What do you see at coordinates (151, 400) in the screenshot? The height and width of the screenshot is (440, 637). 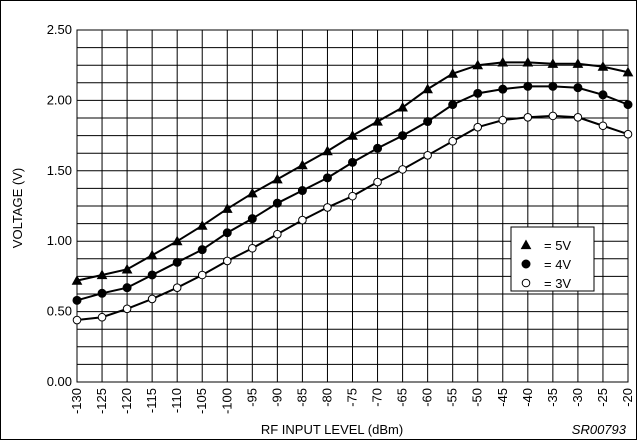 I see `x-tick-label: -115` at bounding box center [151, 400].